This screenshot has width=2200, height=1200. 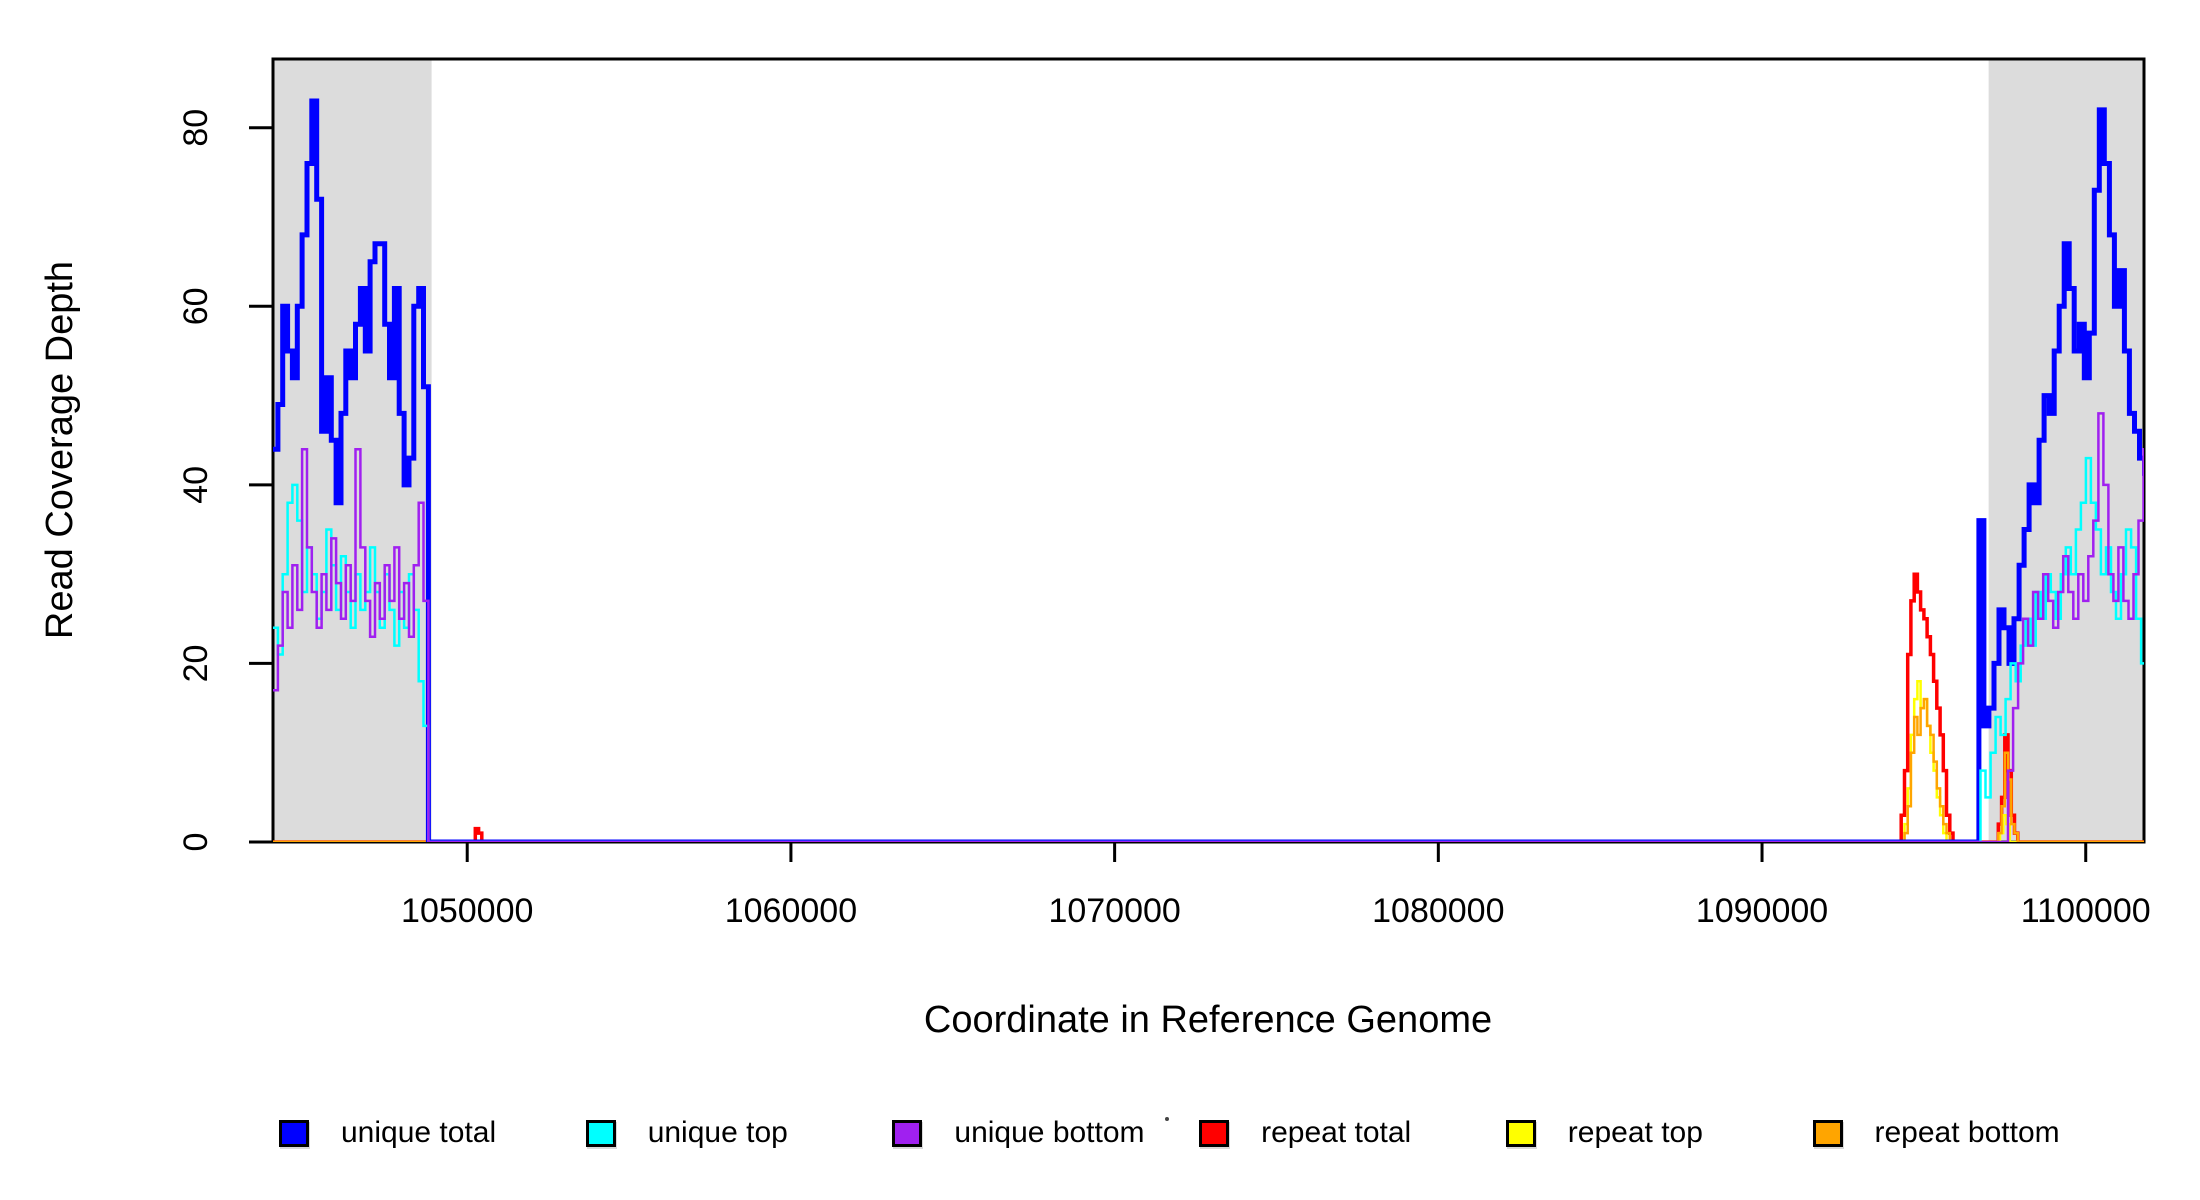 What do you see at coordinates (60, 450) in the screenshot?
I see `y-axis-title: Read Coverage Depth` at bounding box center [60, 450].